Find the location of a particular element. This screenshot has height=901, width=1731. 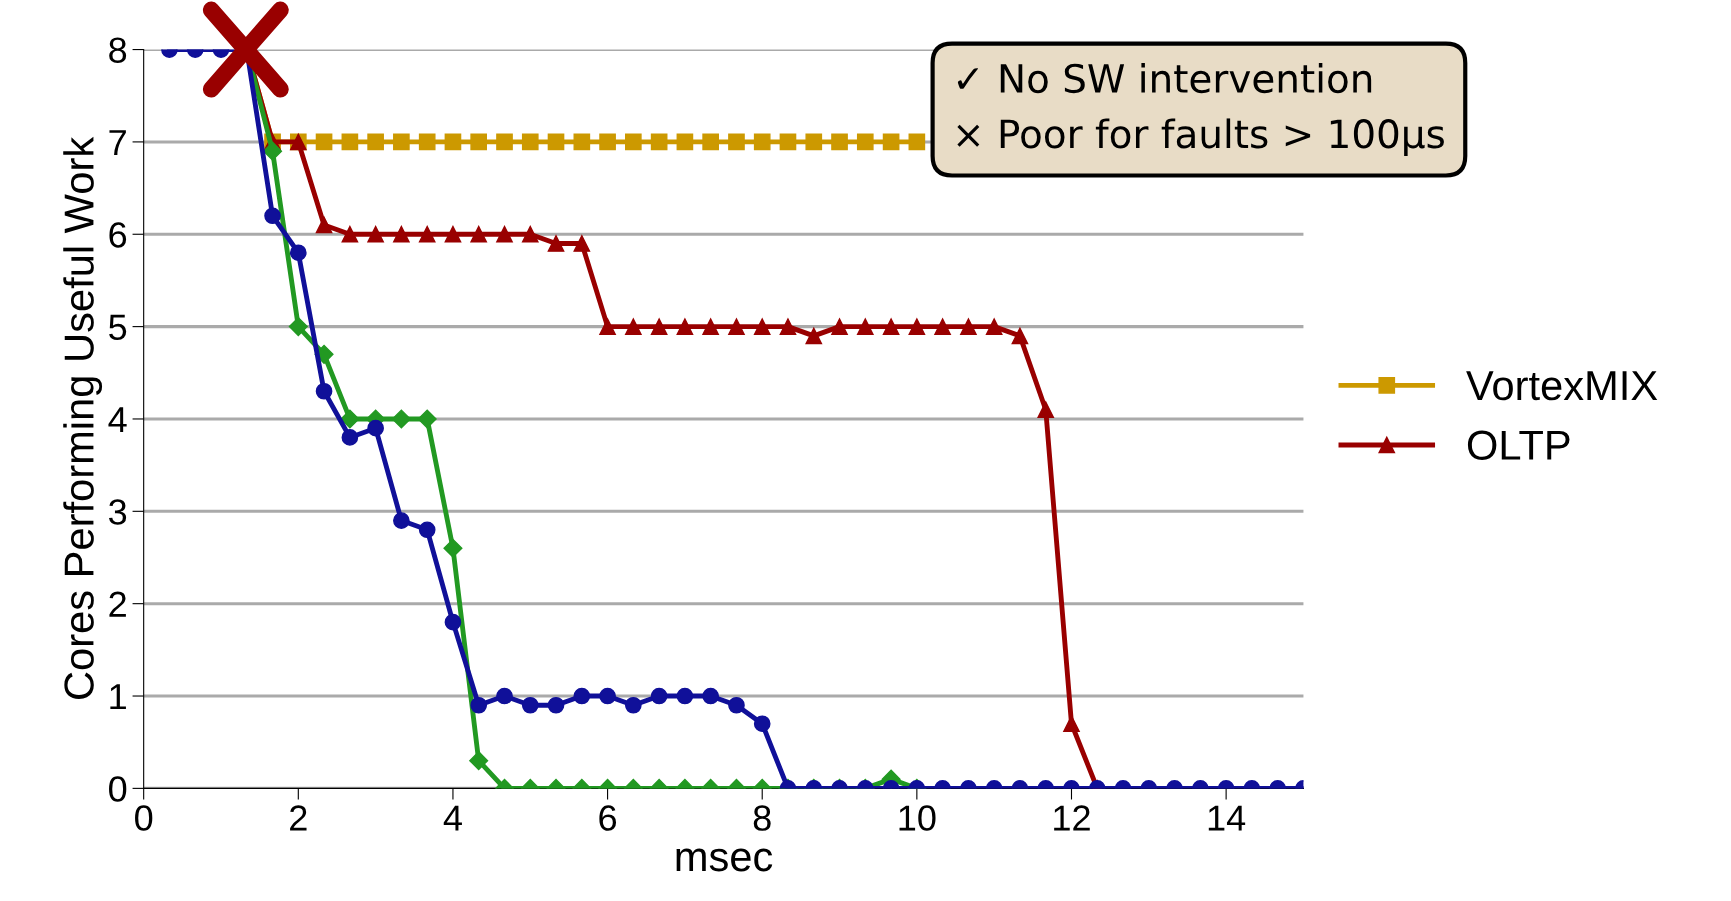

legend-label: OLTP is located at coordinates (1518, 445).